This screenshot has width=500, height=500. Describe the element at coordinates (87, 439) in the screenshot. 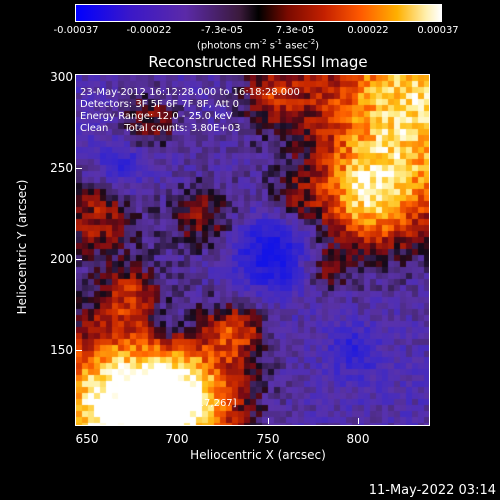

I see `x-tick-label: 650` at that location.